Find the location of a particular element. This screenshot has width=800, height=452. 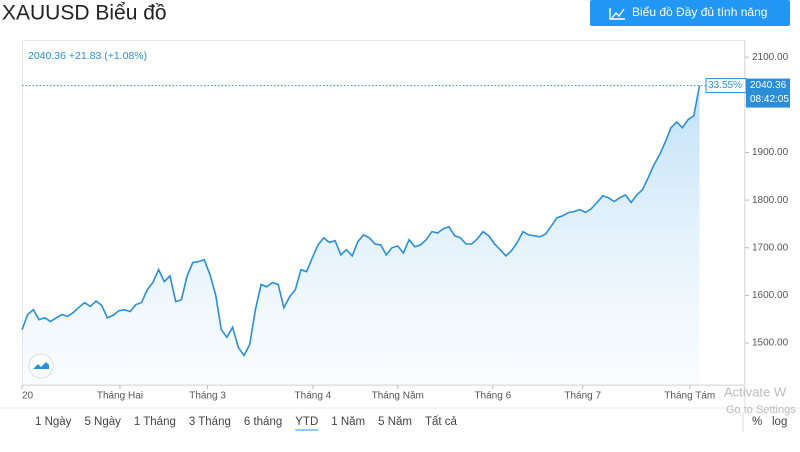

x-tick-label: Tháng 7 is located at coordinates (582, 396).